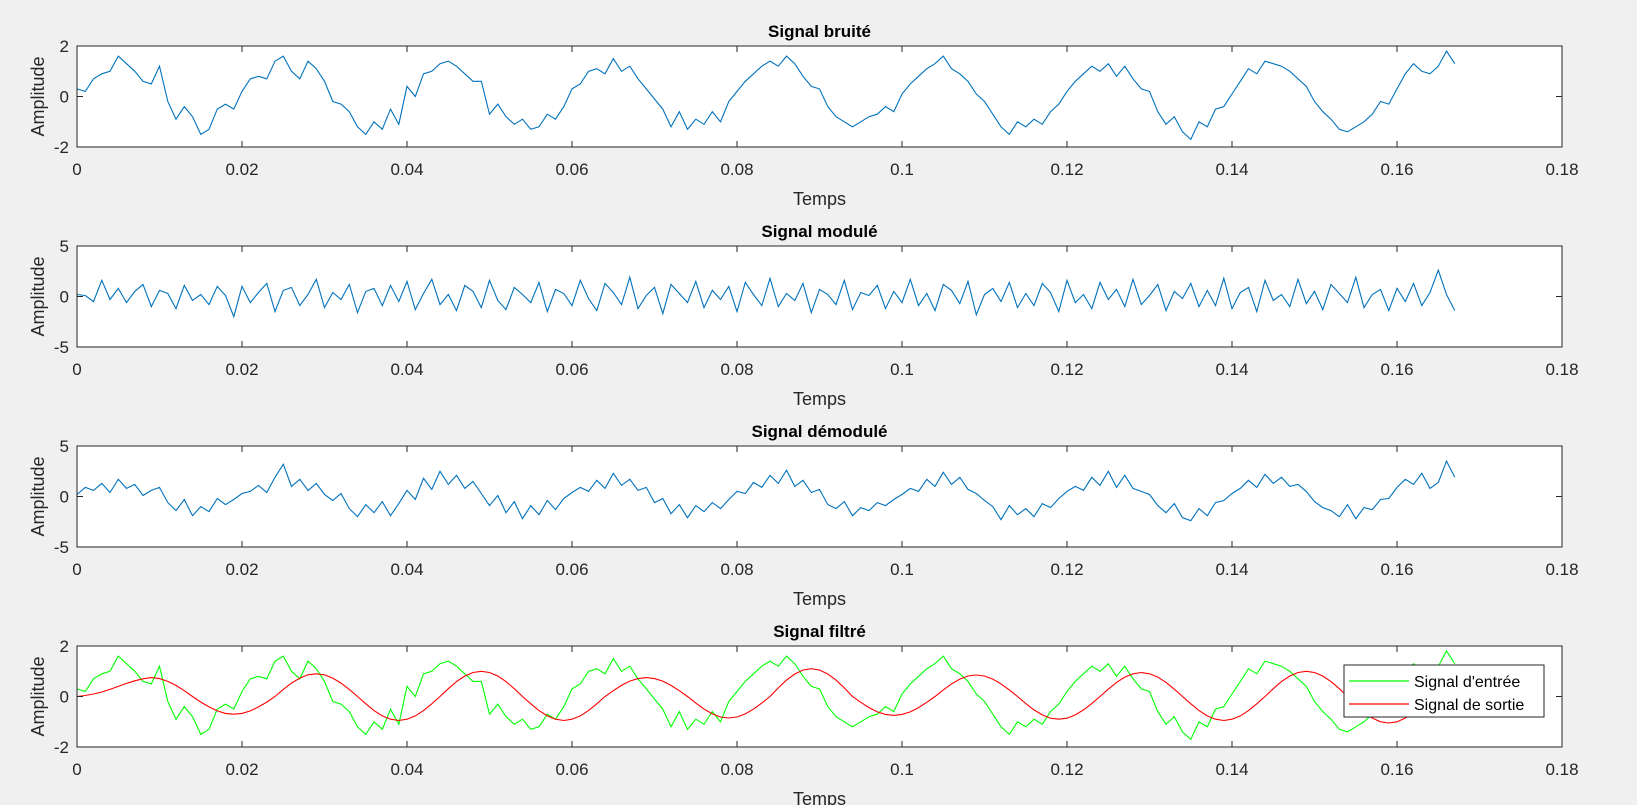 The height and width of the screenshot is (805, 1637). Describe the element at coordinates (819, 31) in the screenshot. I see `subplot-title: Signal bruité` at that location.